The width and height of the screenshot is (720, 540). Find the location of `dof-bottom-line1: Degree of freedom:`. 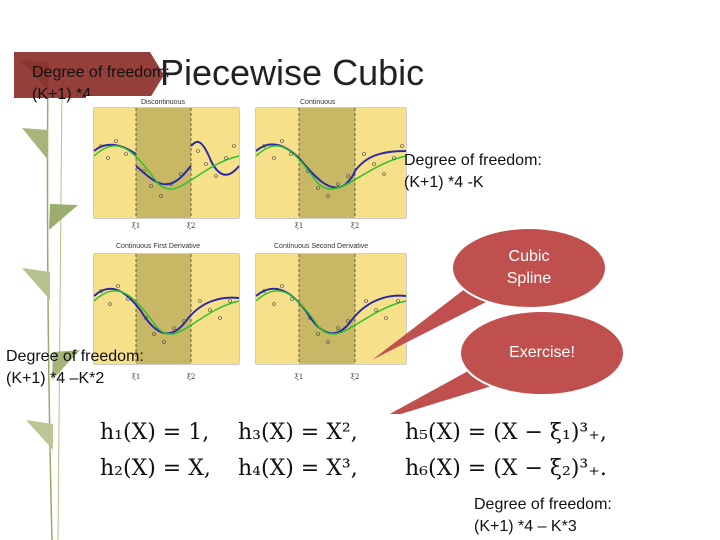

dof-bottom-line1: Degree of freedom: is located at coordinates (543, 504).